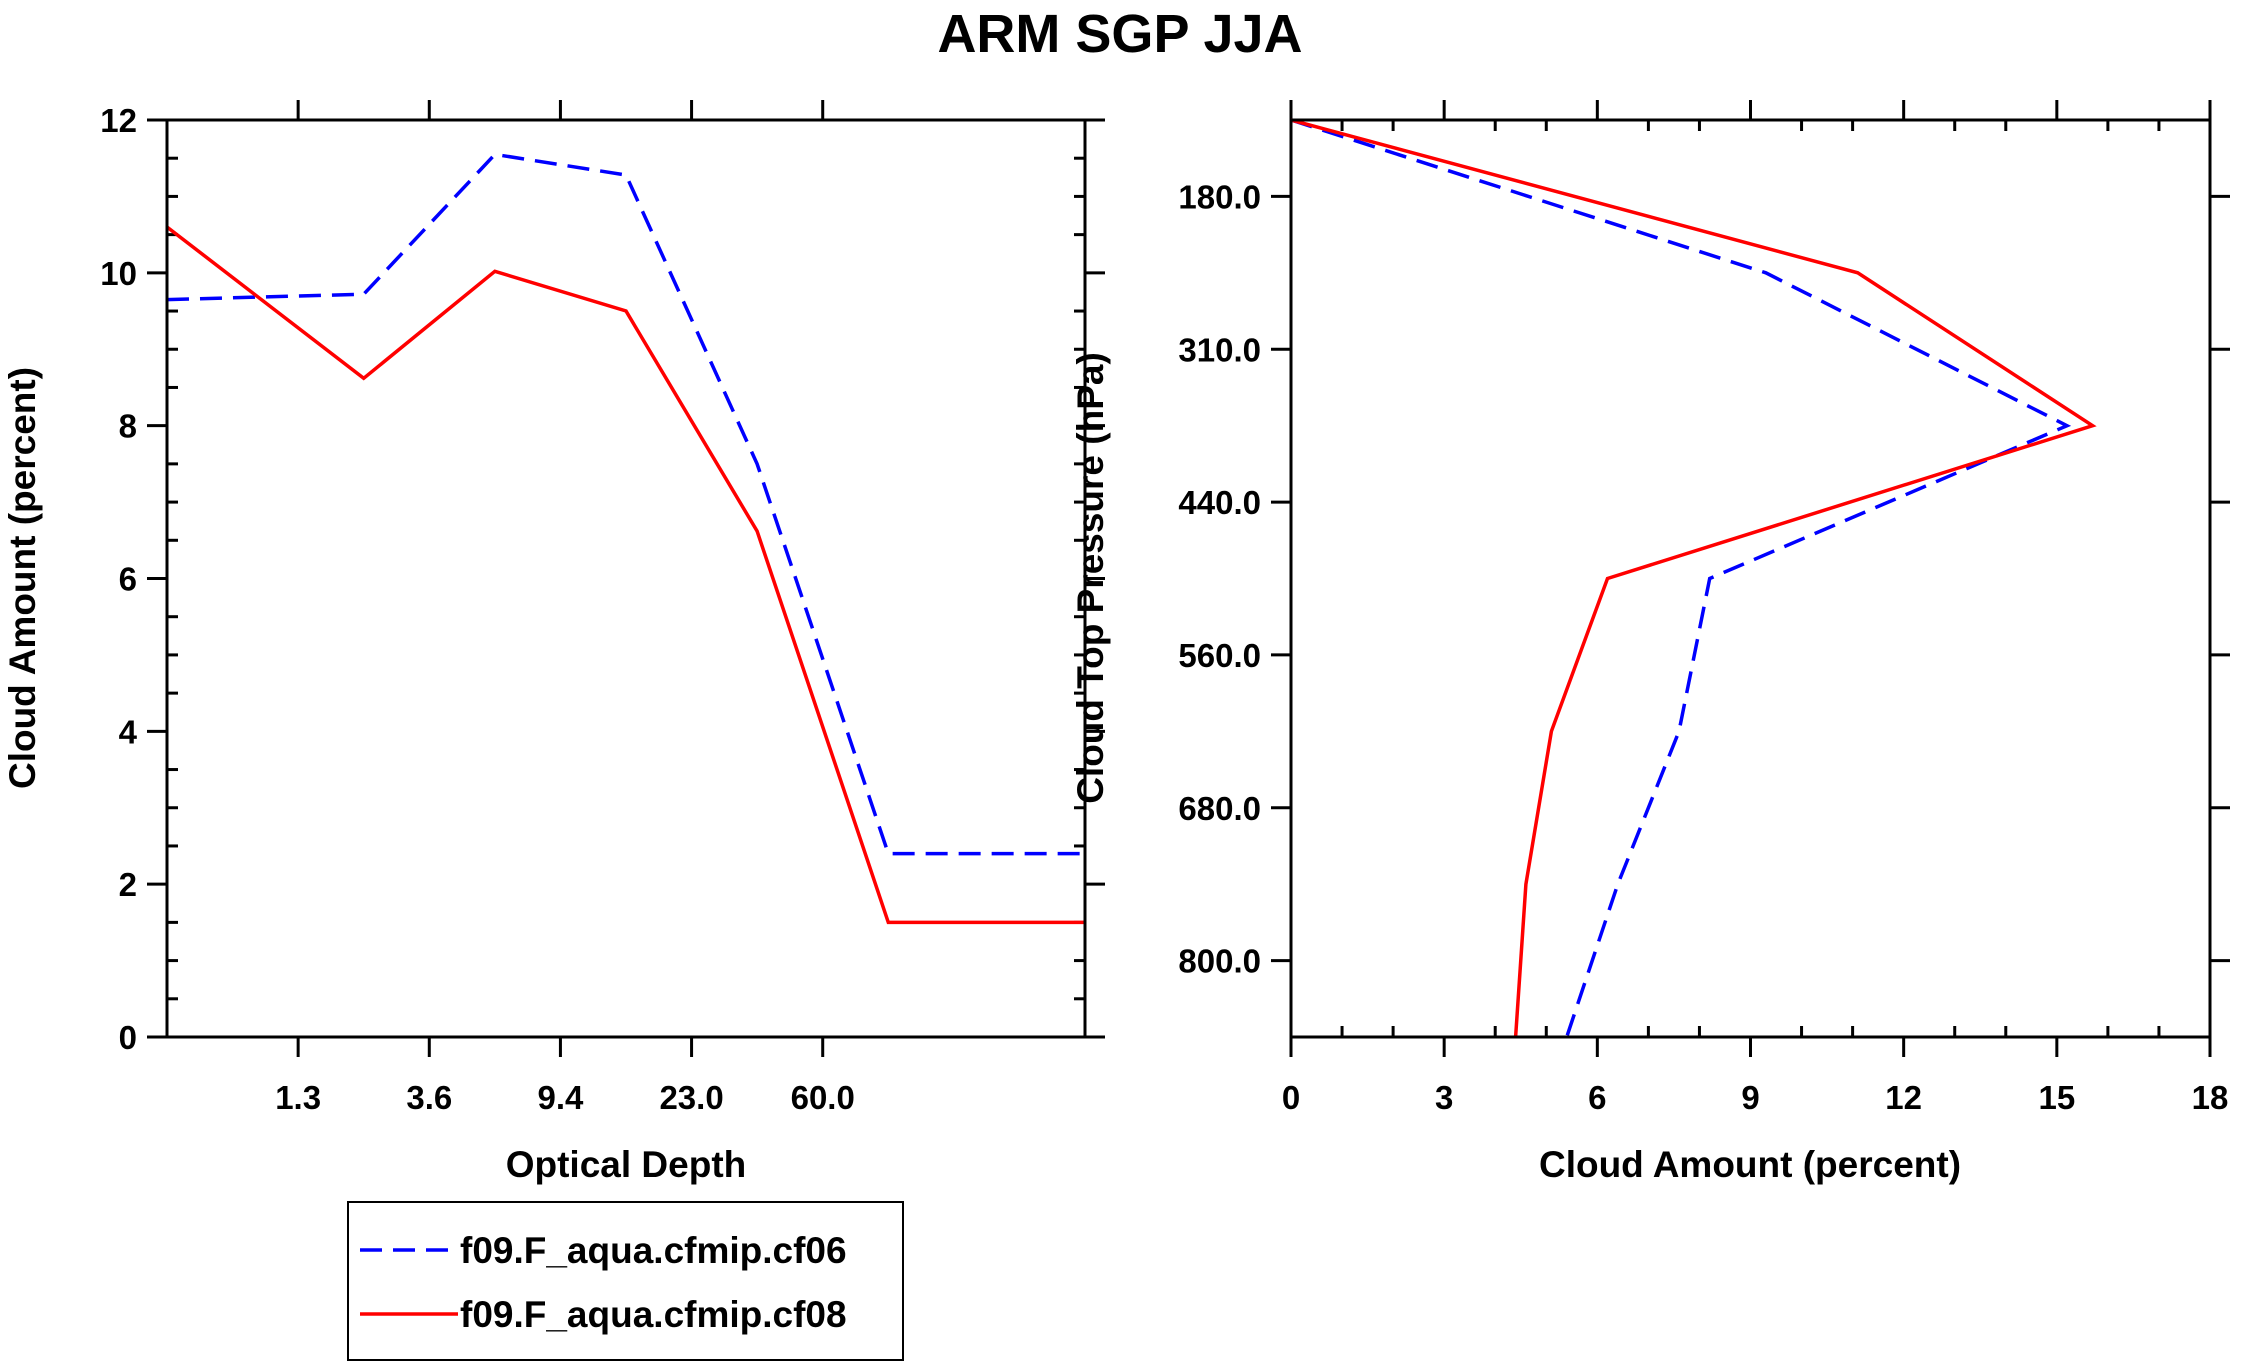 The height and width of the screenshot is (1367, 2241). I want to click on left-ylabel: Cloud Amount (percent), so click(22, 578).